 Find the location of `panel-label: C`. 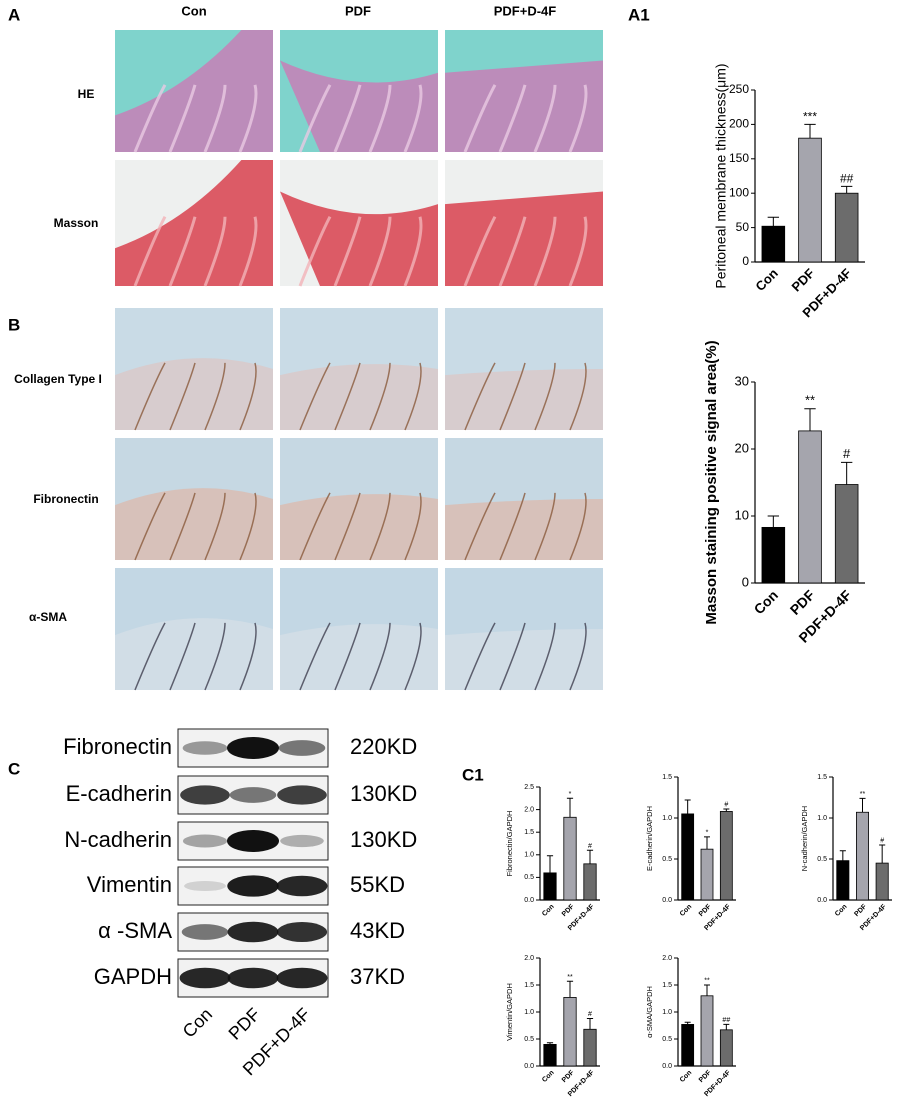

panel-label: C is located at coordinates (14, 768).